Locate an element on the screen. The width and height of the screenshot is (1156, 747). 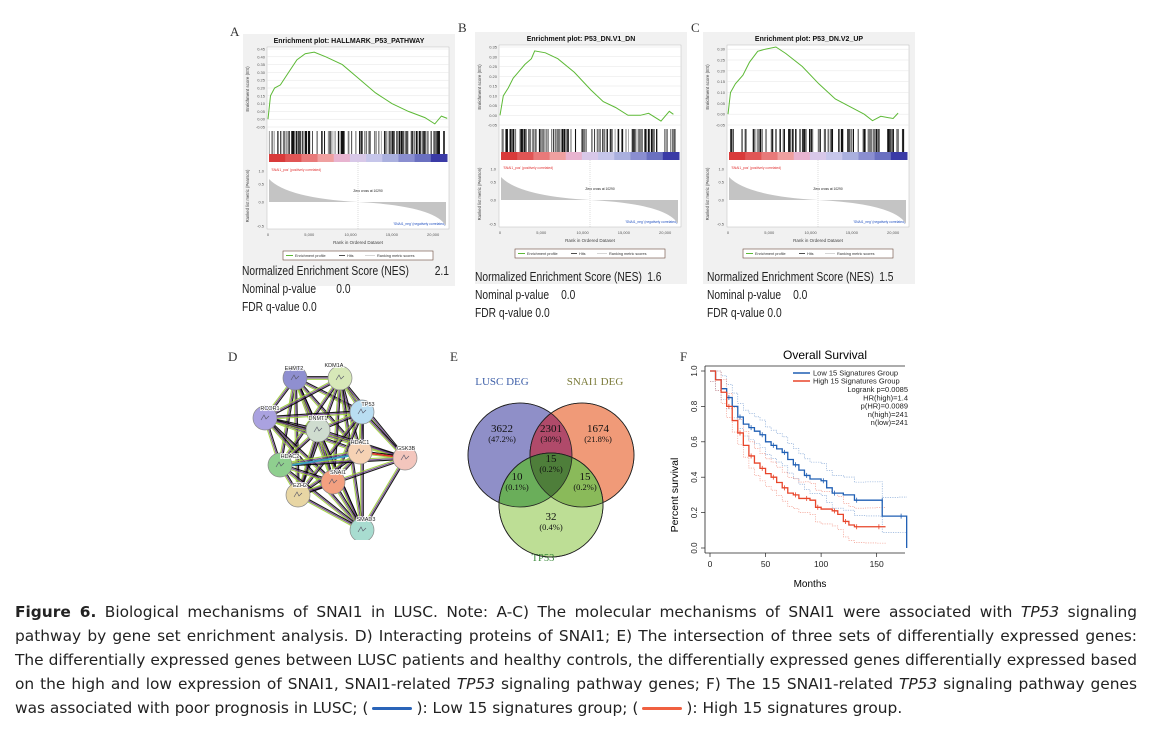
y-tick-label: 0.8 is located at coordinates (694, 406).